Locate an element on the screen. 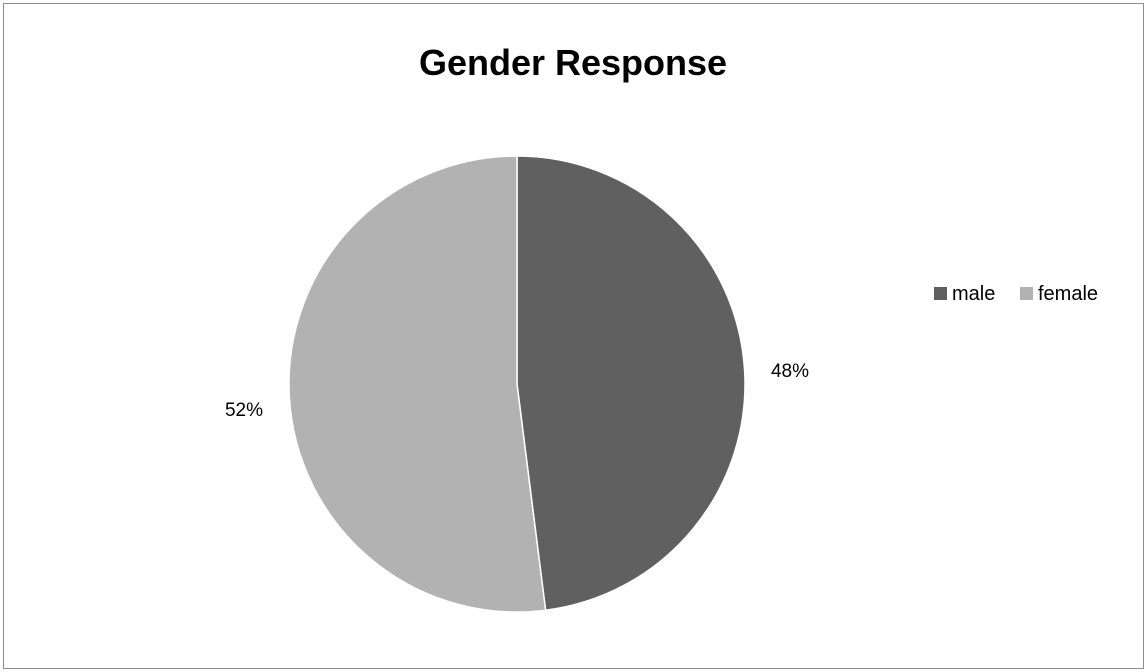  chart-title: Gender Response is located at coordinates (573, 62).